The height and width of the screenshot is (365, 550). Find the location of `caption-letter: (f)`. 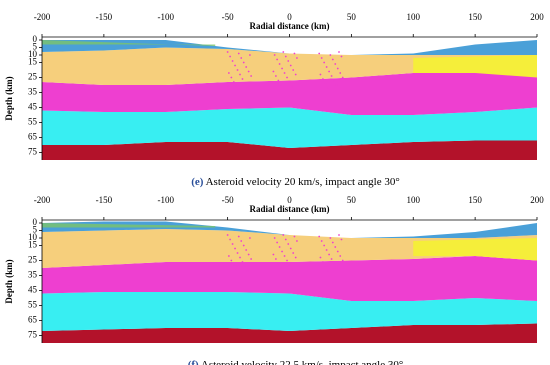

caption-letter: (f) is located at coordinates (193, 362).